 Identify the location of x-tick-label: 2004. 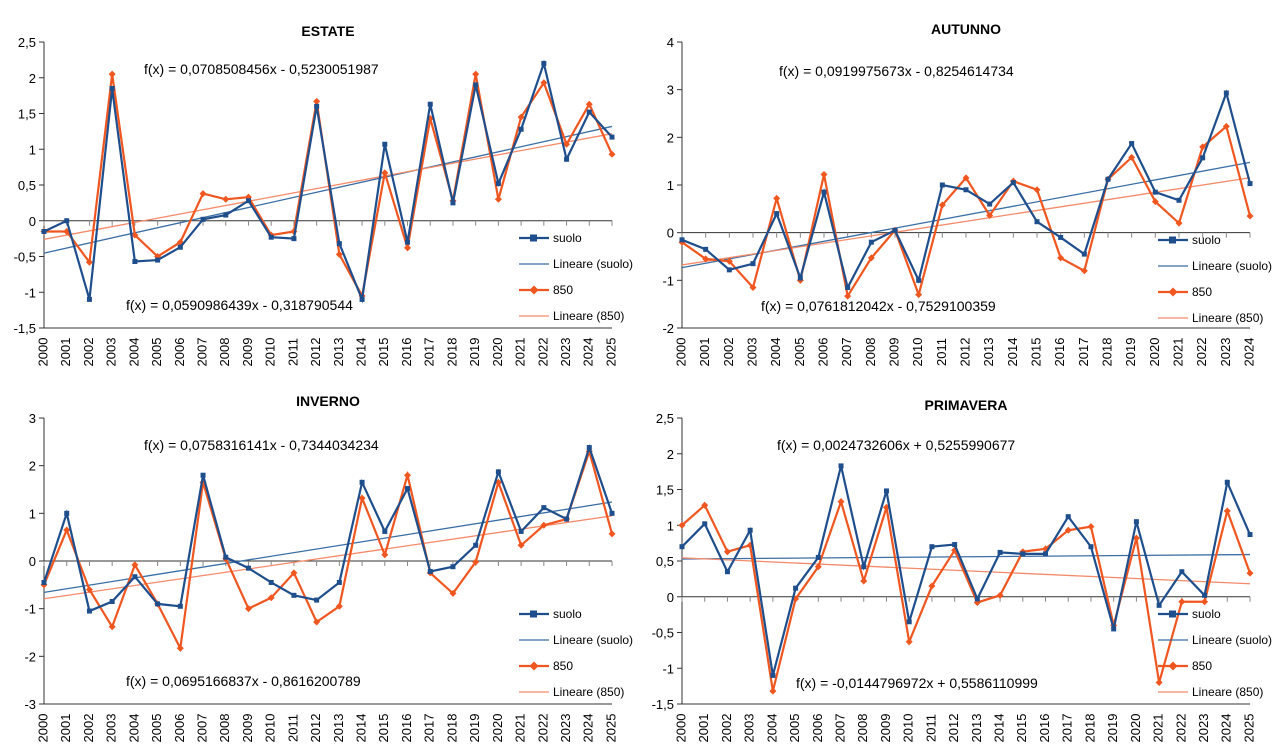
(133, 352).